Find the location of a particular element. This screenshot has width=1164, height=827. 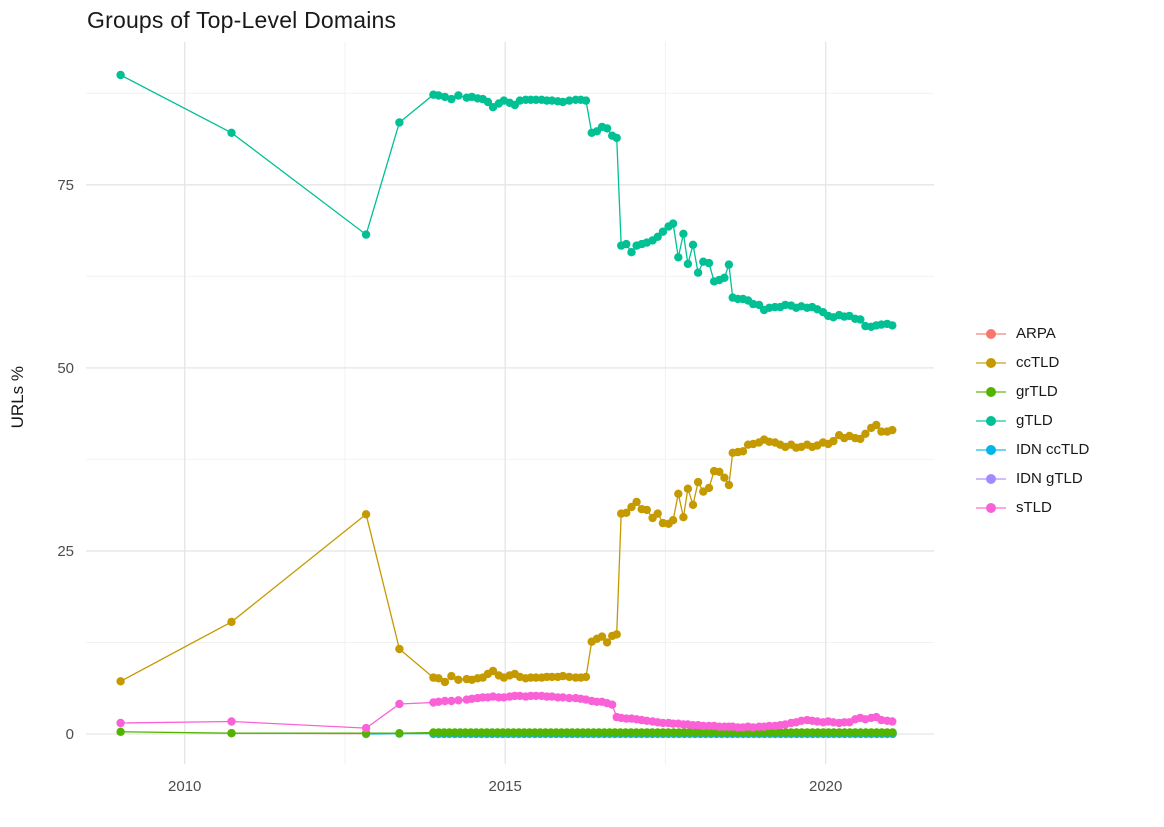

legend-item-cctld: ccTLD is located at coordinates (1031, 362).